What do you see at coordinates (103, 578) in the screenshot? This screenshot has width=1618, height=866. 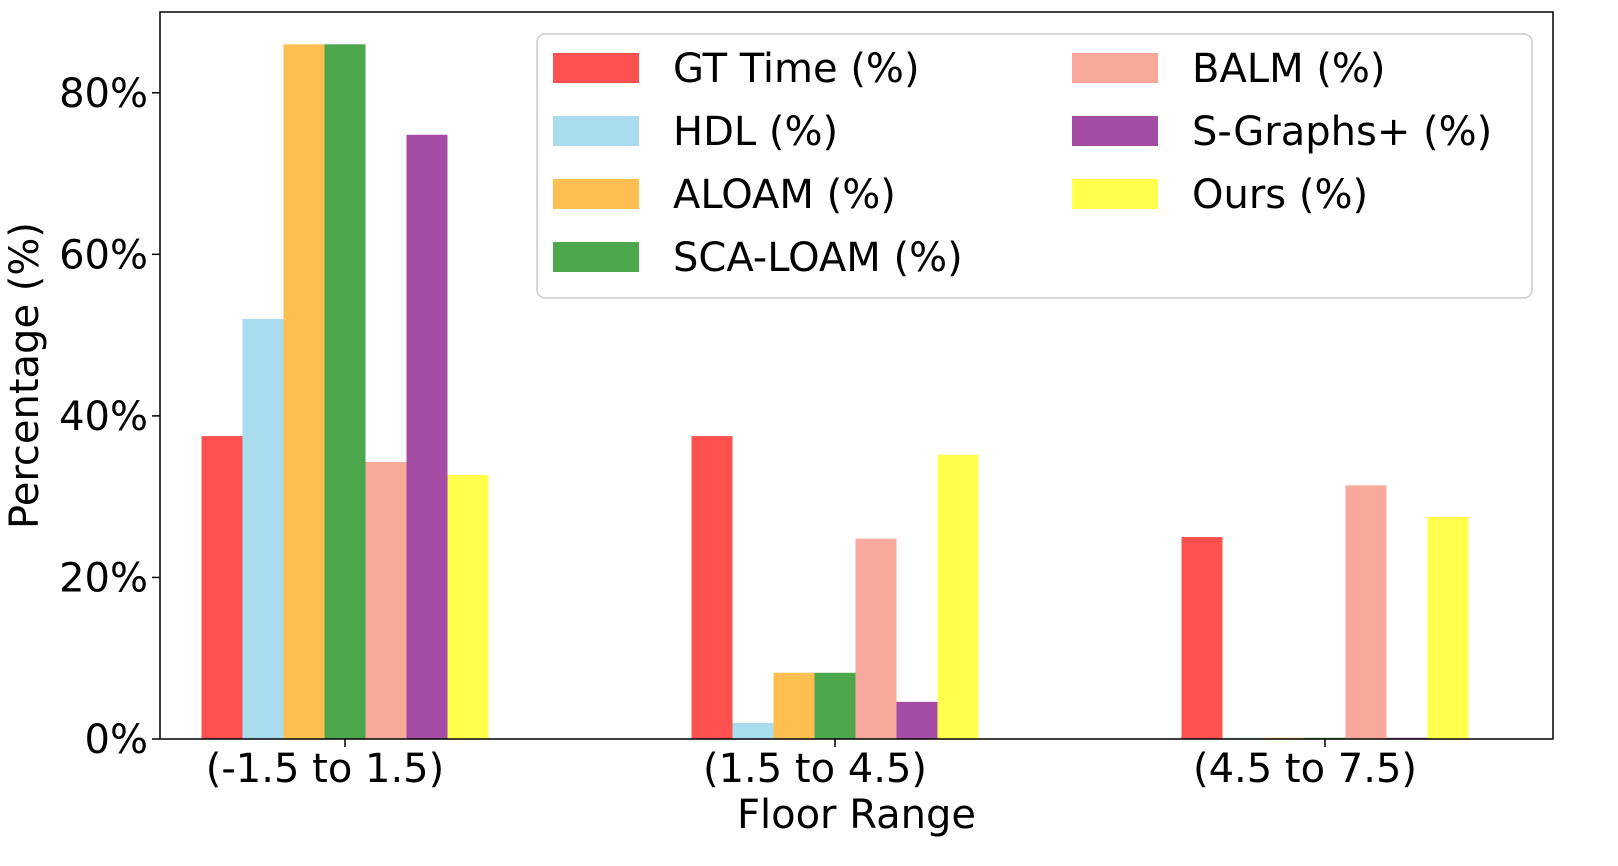 I see `y-tick-label: 20%` at bounding box center [103, 578].